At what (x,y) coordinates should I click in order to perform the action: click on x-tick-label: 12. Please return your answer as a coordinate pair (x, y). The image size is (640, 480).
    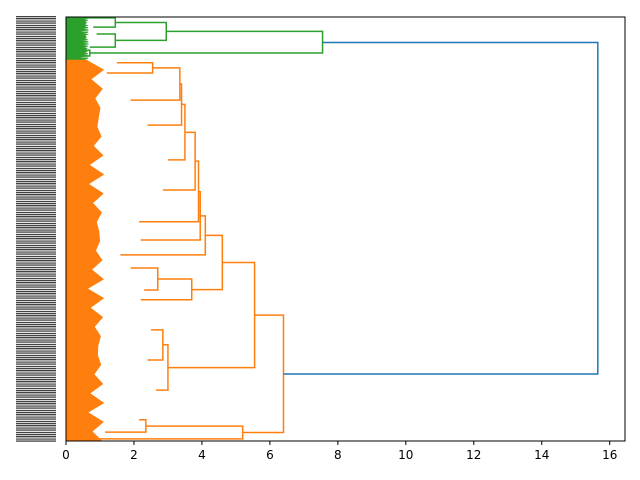
    Looking at the image, I should click on (473, 455).